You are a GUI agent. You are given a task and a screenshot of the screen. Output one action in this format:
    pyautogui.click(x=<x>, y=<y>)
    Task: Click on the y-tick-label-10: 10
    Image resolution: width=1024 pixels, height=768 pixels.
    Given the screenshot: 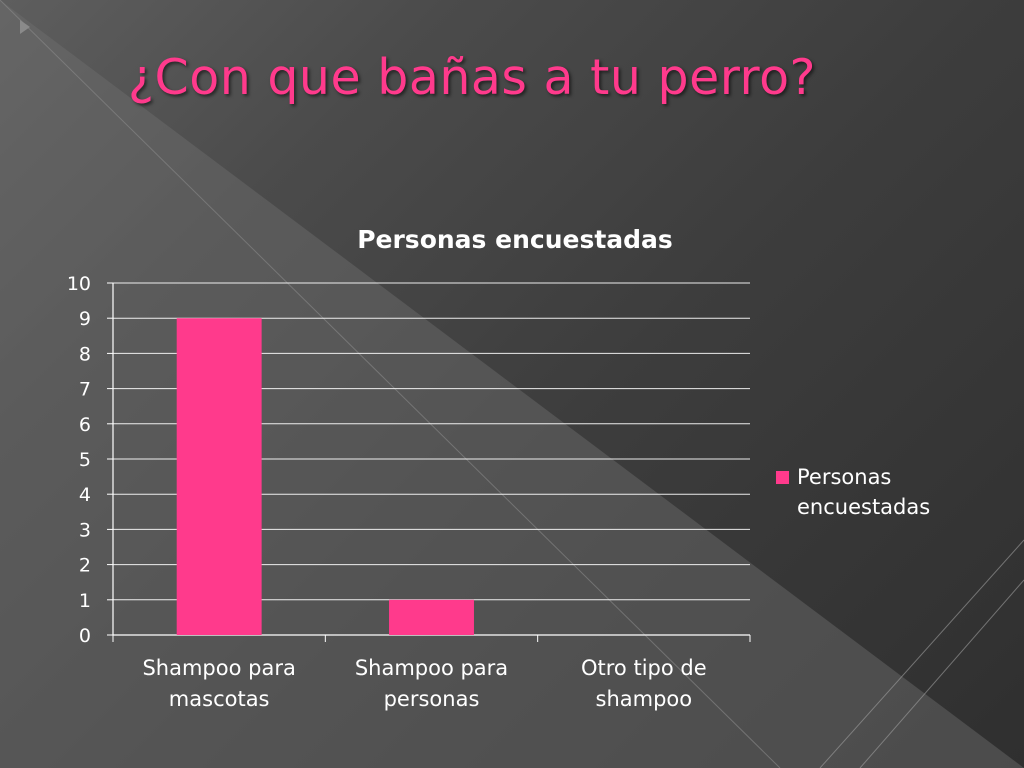 What is the action you would take?
    pyautogui.click(x=79, y=284)
    